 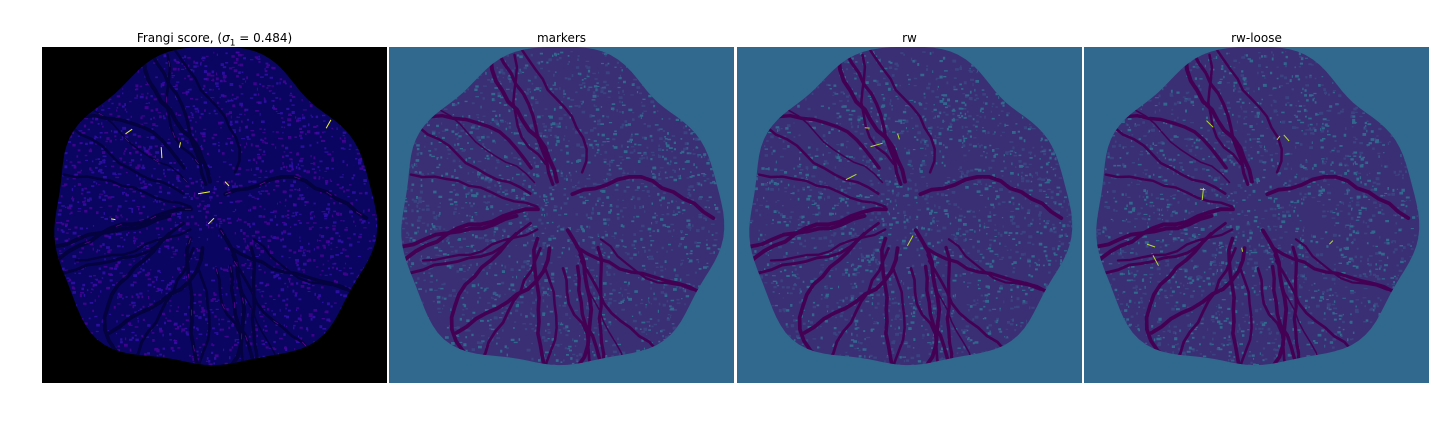 I want to click on panel-title: rw, so click(x=909, y=38).